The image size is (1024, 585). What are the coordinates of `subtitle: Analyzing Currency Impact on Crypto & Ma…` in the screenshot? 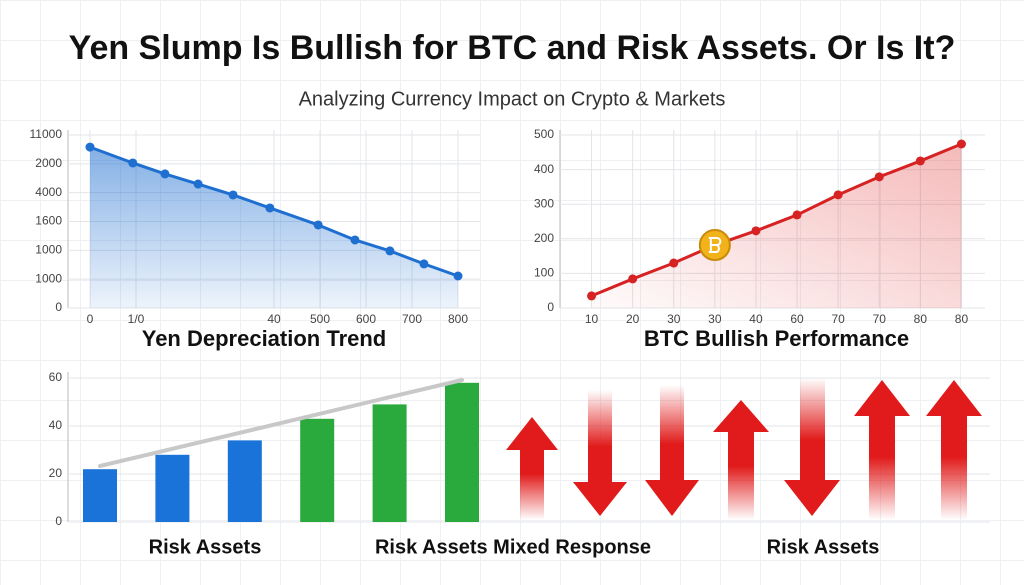 It's located at (512, 99).